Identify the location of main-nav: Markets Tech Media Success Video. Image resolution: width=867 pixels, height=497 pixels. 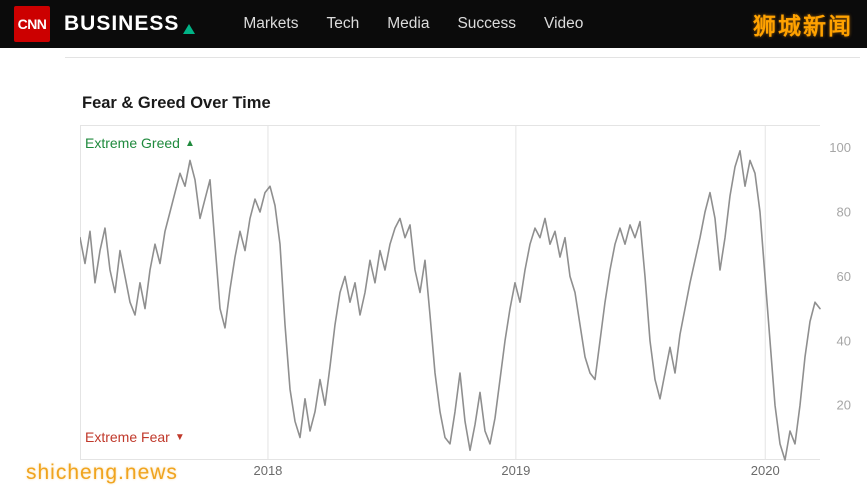
(413, 24).